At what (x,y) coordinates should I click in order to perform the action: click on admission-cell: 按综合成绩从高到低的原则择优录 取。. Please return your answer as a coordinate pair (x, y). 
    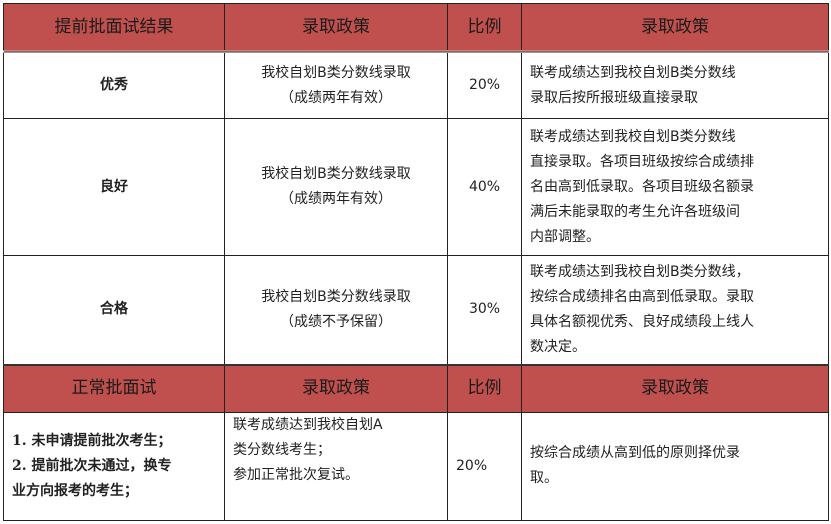
    Looking at the image, I should click on (675, 466).